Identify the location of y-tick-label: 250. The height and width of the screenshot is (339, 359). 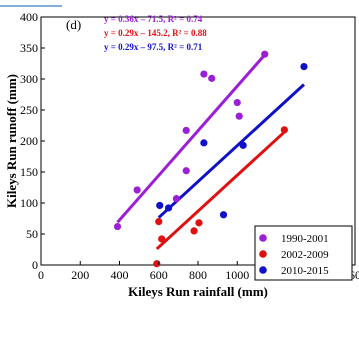
(29, 110).